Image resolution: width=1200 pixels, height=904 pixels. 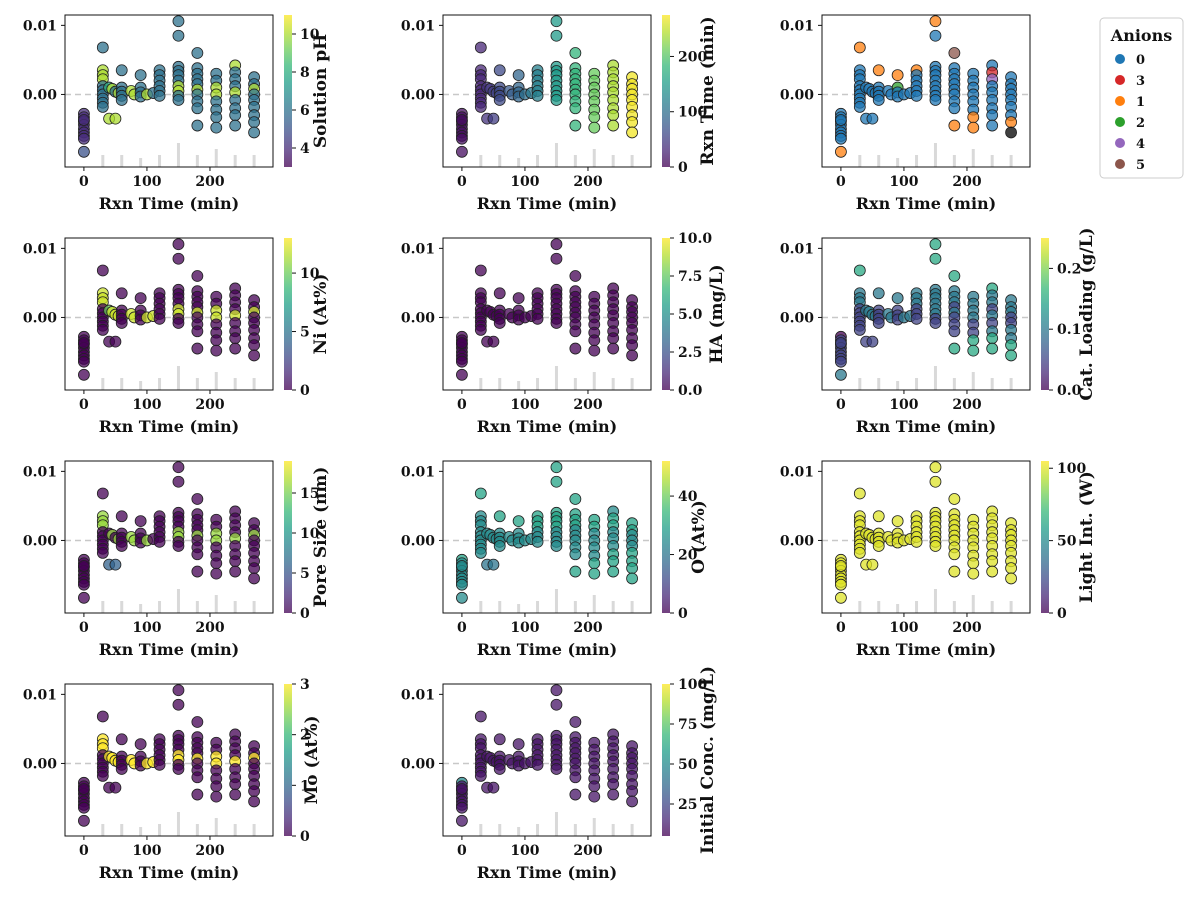 What do you see at coordinates (841, 628) in the screenshot?
I see `x-tick-label: 0` at bounding box center [841, 628].